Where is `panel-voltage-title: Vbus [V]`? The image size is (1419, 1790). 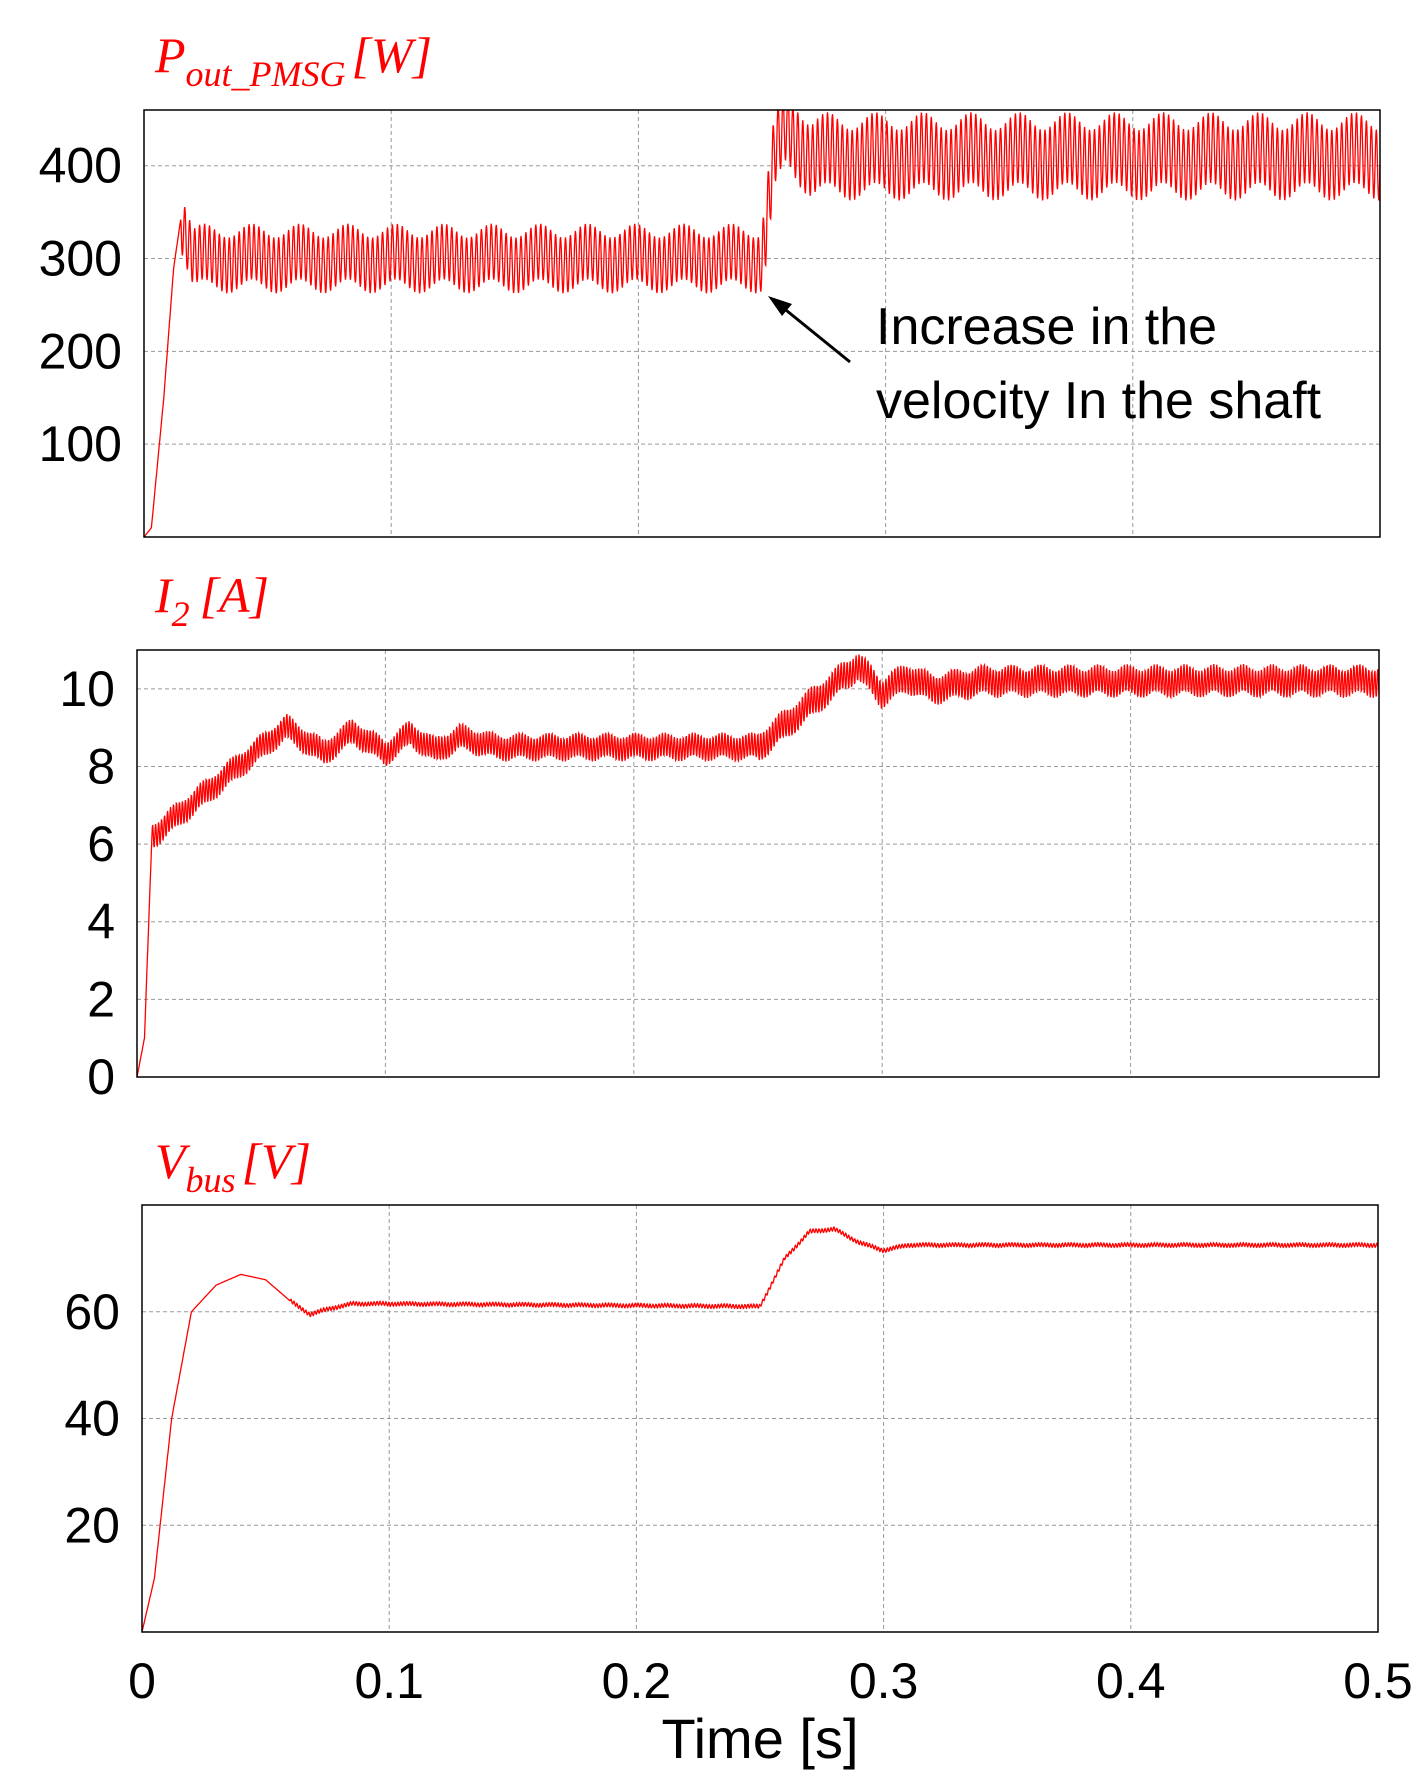
panel-voltage-title: Vbus [V] is located at coordinates (233, 1166).